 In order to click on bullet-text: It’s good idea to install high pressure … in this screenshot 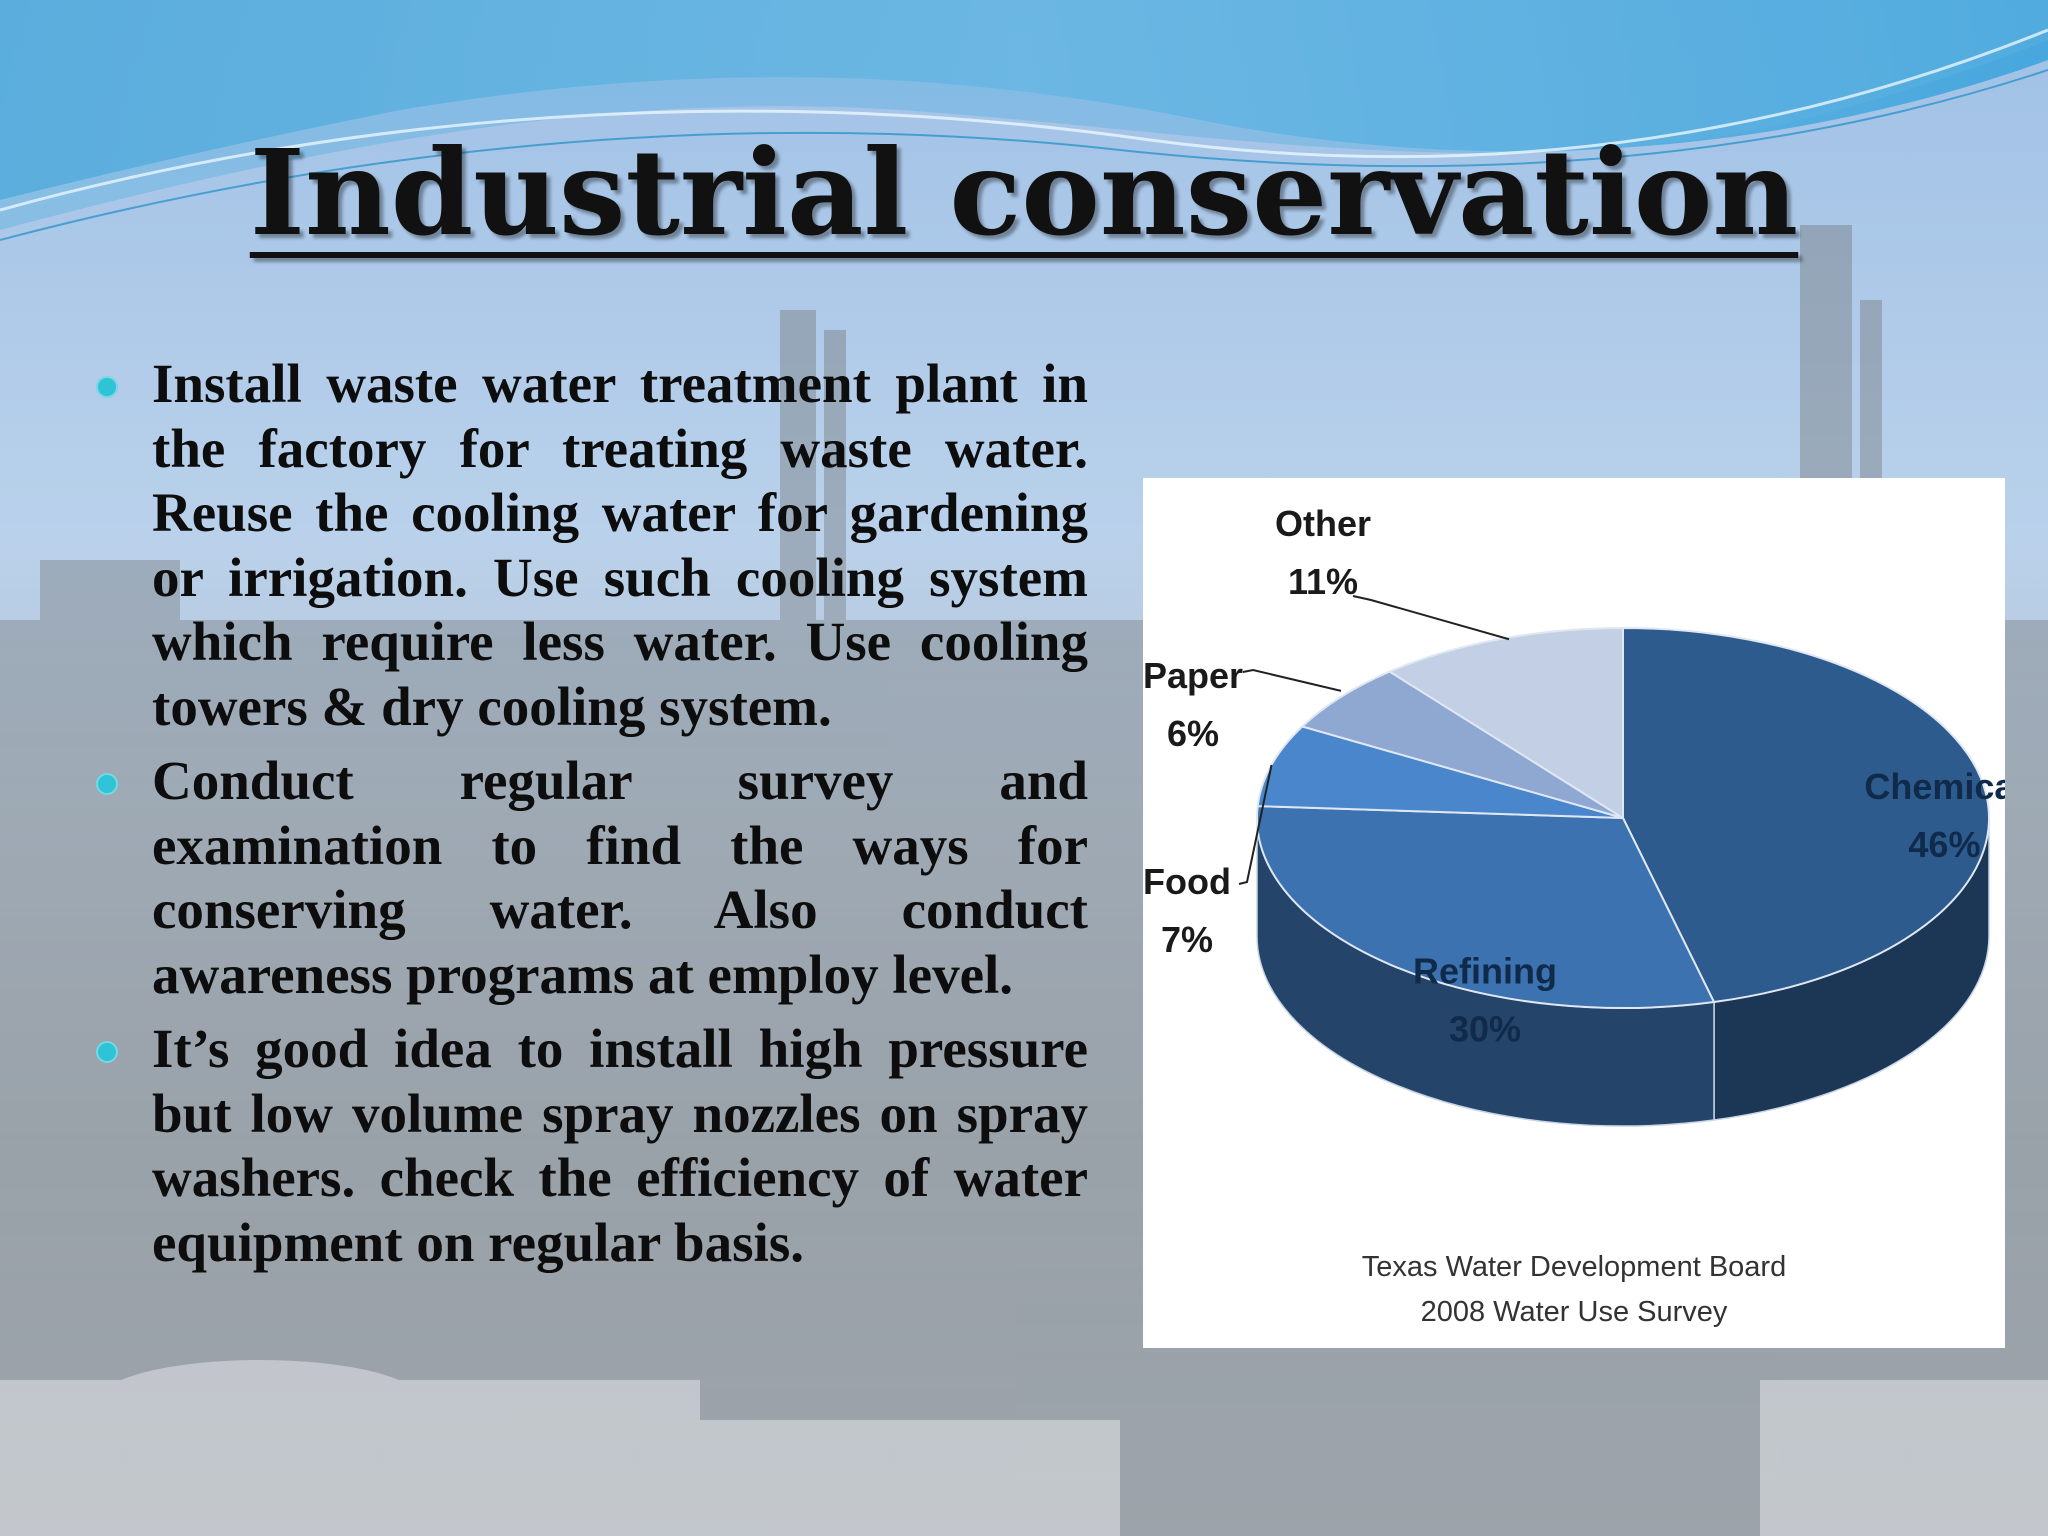, I will do `click(620, 1145)`.